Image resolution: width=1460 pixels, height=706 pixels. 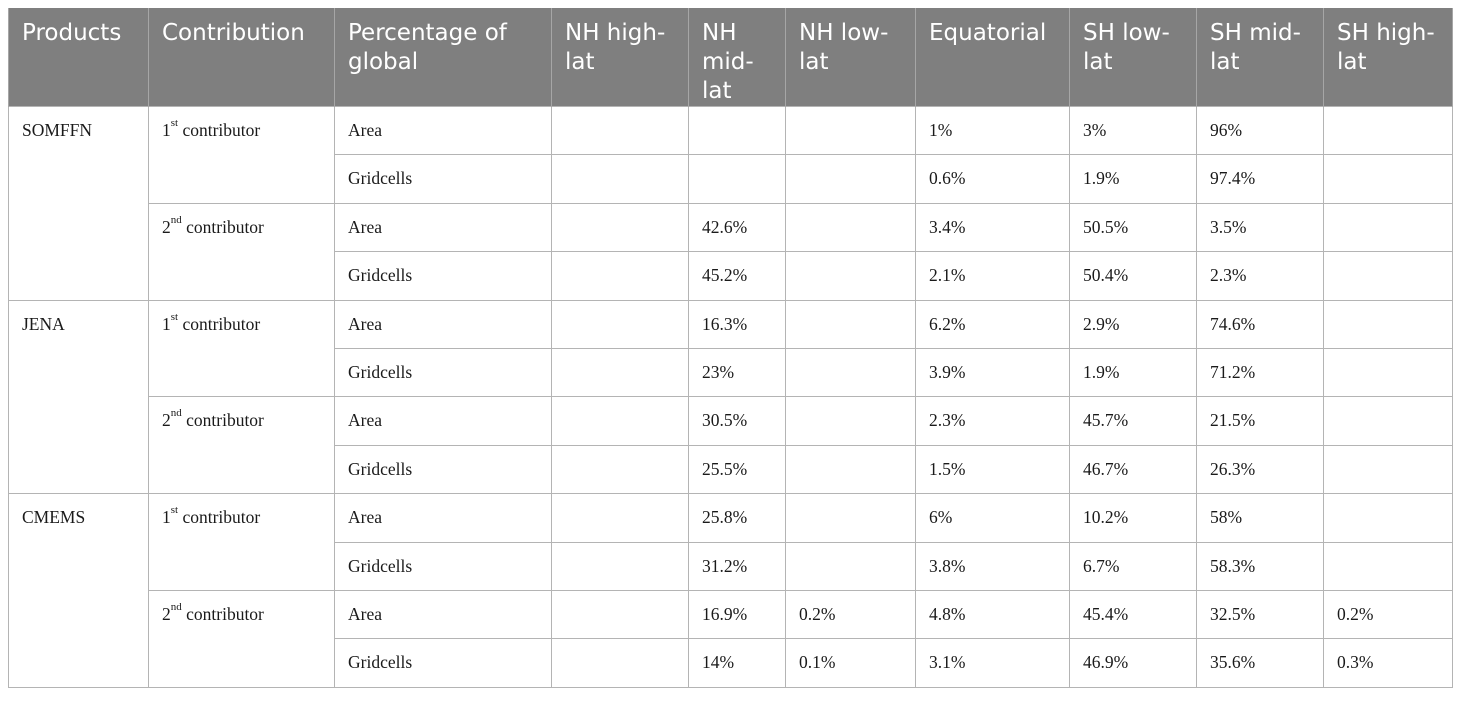 What do you see at coordinates (1133, 227) in the screenshot?
I see `value-cell: 50.5%` at bounding box center [1133, 227].